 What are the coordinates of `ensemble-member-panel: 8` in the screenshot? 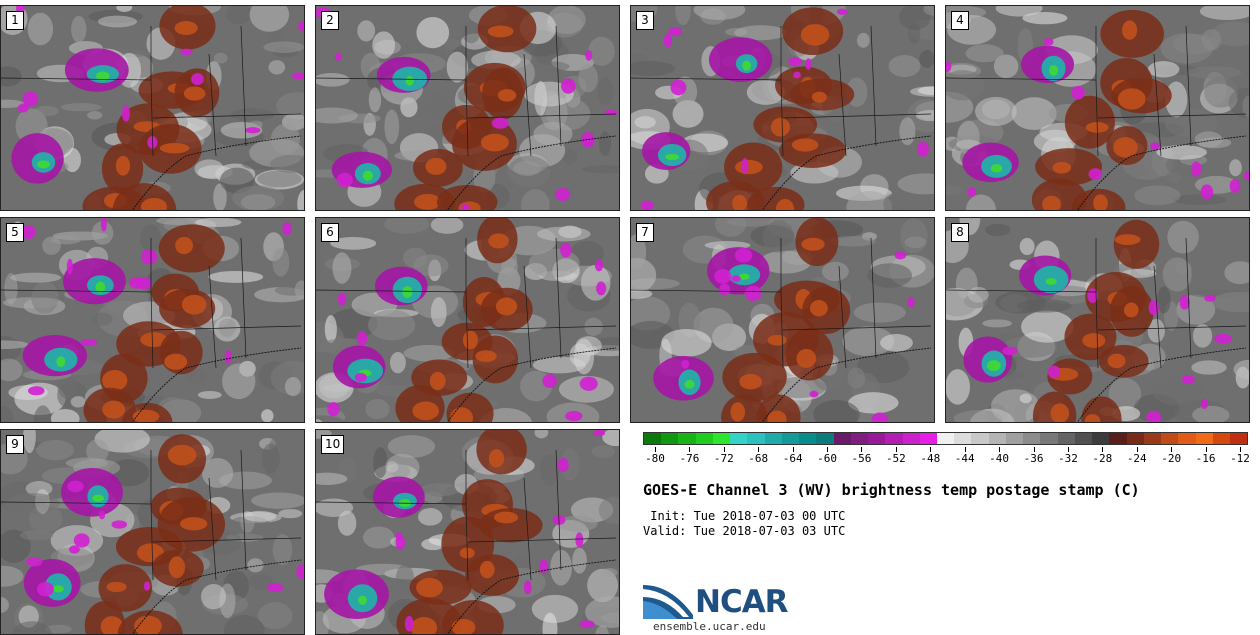 It's located at (1097, 320).